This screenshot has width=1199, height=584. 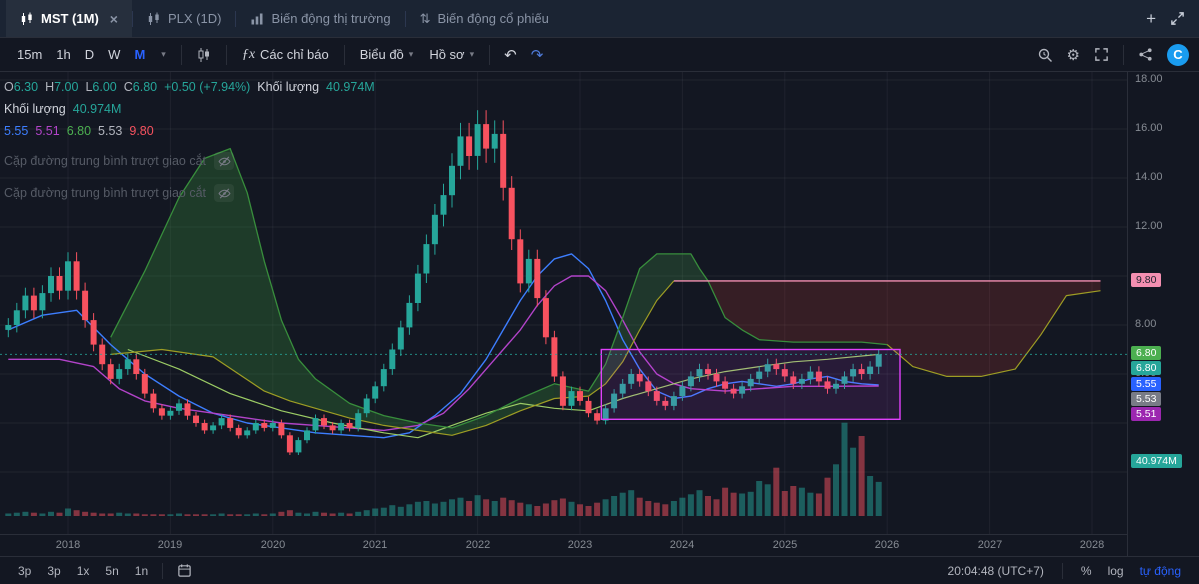 What do you see at coordinates (139, 54) in the screenshot?
I see `interval-M: M` at bounding box center [139, 54].